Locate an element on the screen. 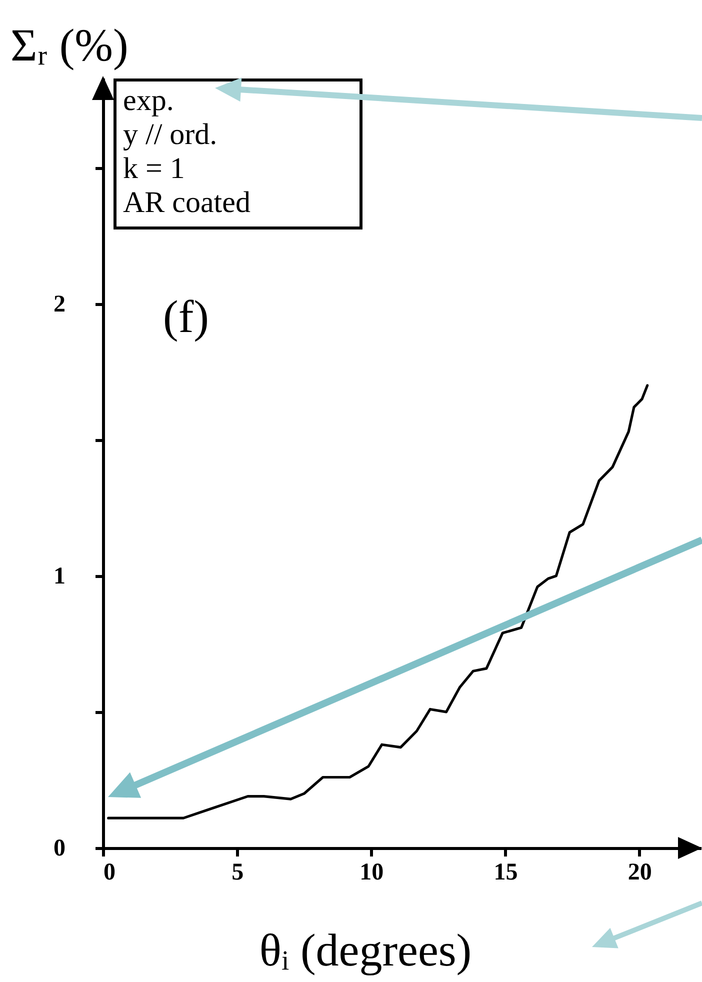  x-tick-label: 5 is located at coordinates (238, 873).